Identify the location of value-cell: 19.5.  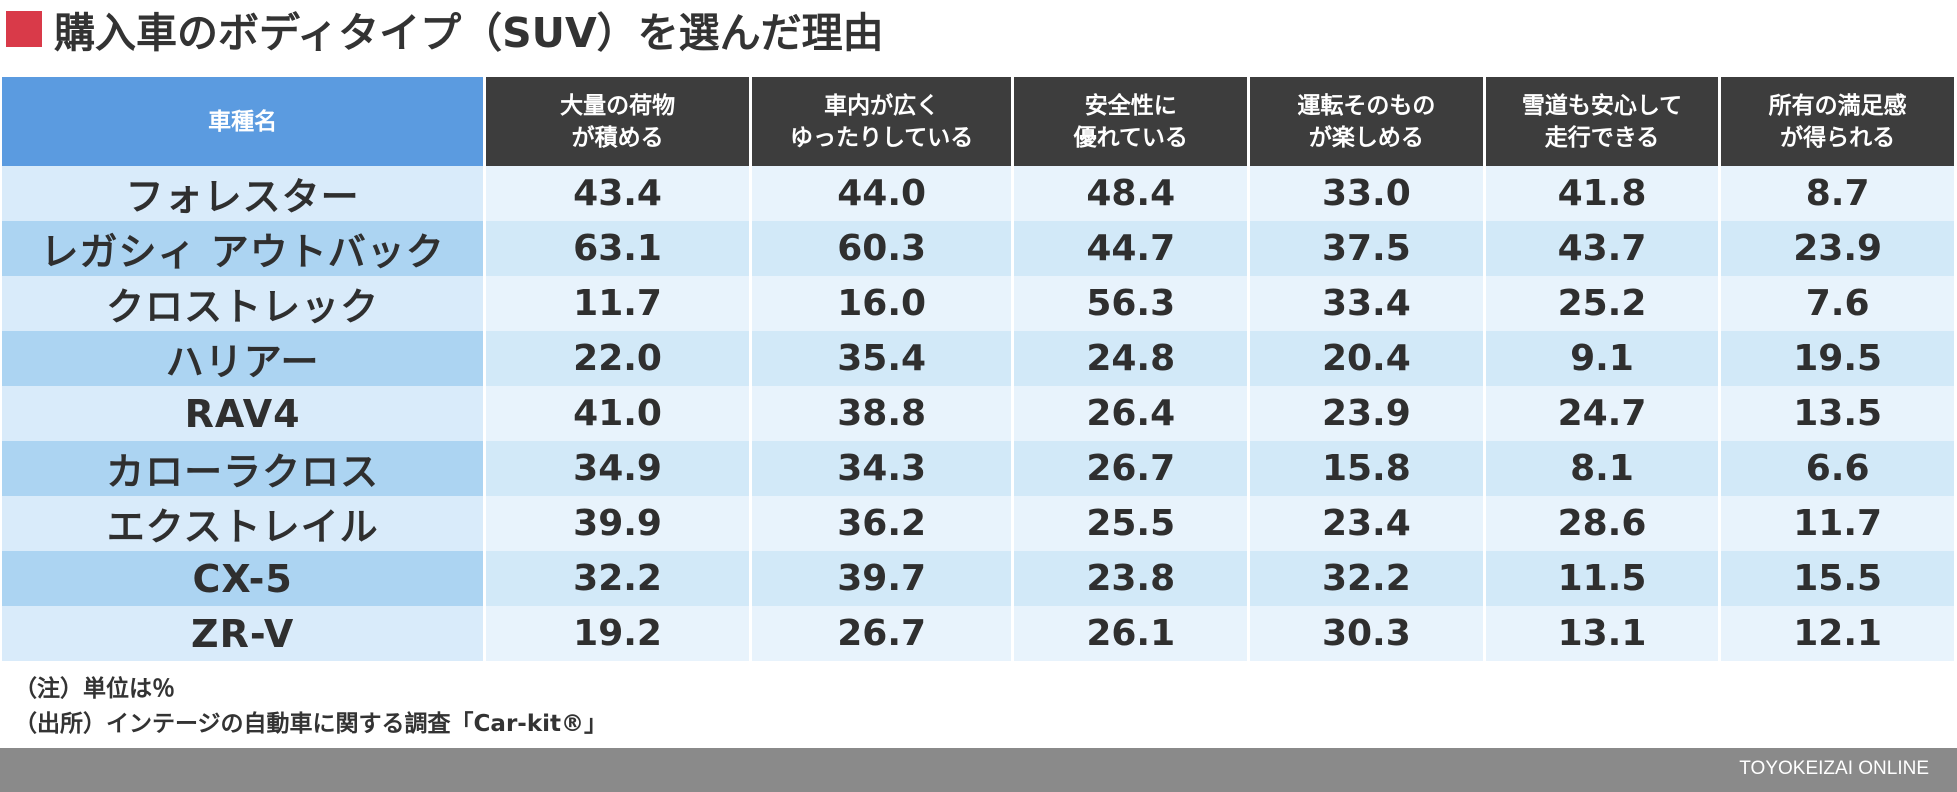
(1838, 358).